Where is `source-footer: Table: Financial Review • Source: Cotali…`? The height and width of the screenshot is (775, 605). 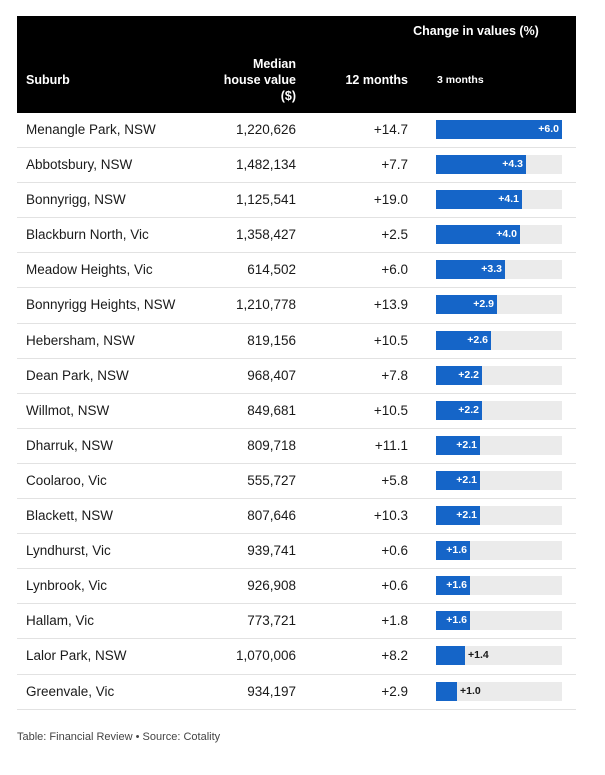
source-footer: Table: Financial Review • Source: Cotali… is located at coordinates (119, 737).